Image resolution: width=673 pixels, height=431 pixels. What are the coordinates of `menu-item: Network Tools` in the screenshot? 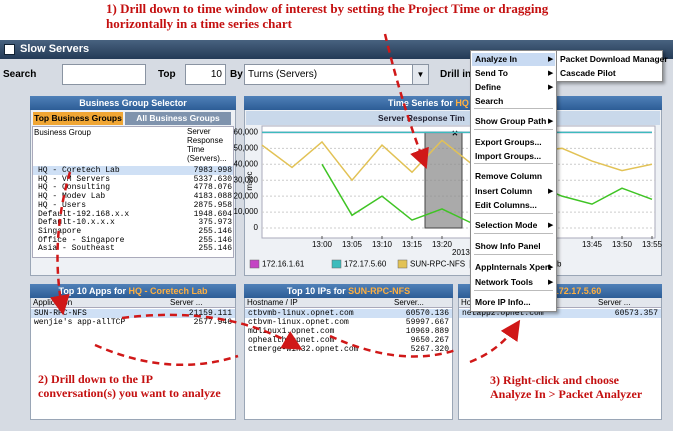 It's located at (504, 282).